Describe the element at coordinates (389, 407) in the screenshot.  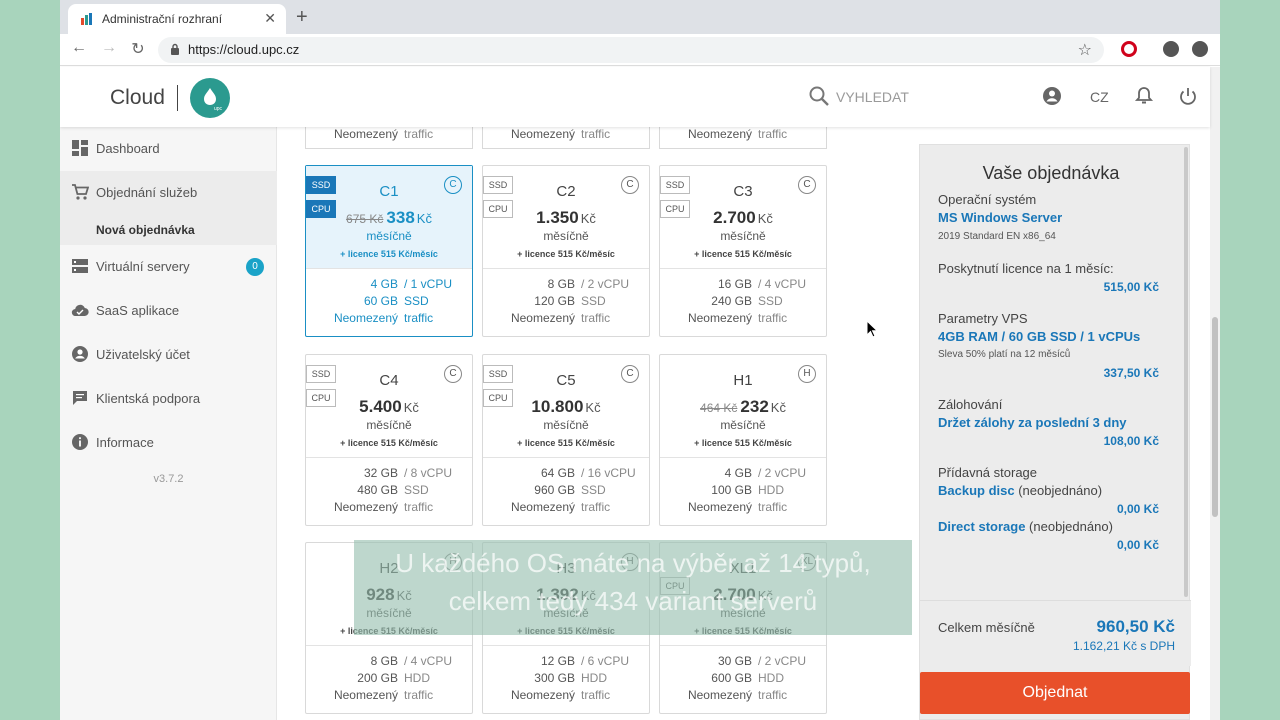
I see `card-price: 5.400 Kč` at that location.